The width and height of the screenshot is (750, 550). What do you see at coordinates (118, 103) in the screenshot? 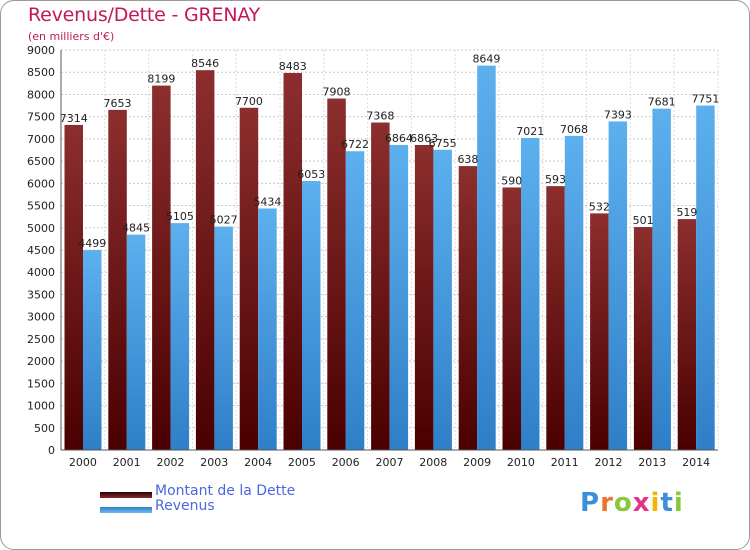
I see `data-label-dette: 7653` at bounding box center [118, 103].